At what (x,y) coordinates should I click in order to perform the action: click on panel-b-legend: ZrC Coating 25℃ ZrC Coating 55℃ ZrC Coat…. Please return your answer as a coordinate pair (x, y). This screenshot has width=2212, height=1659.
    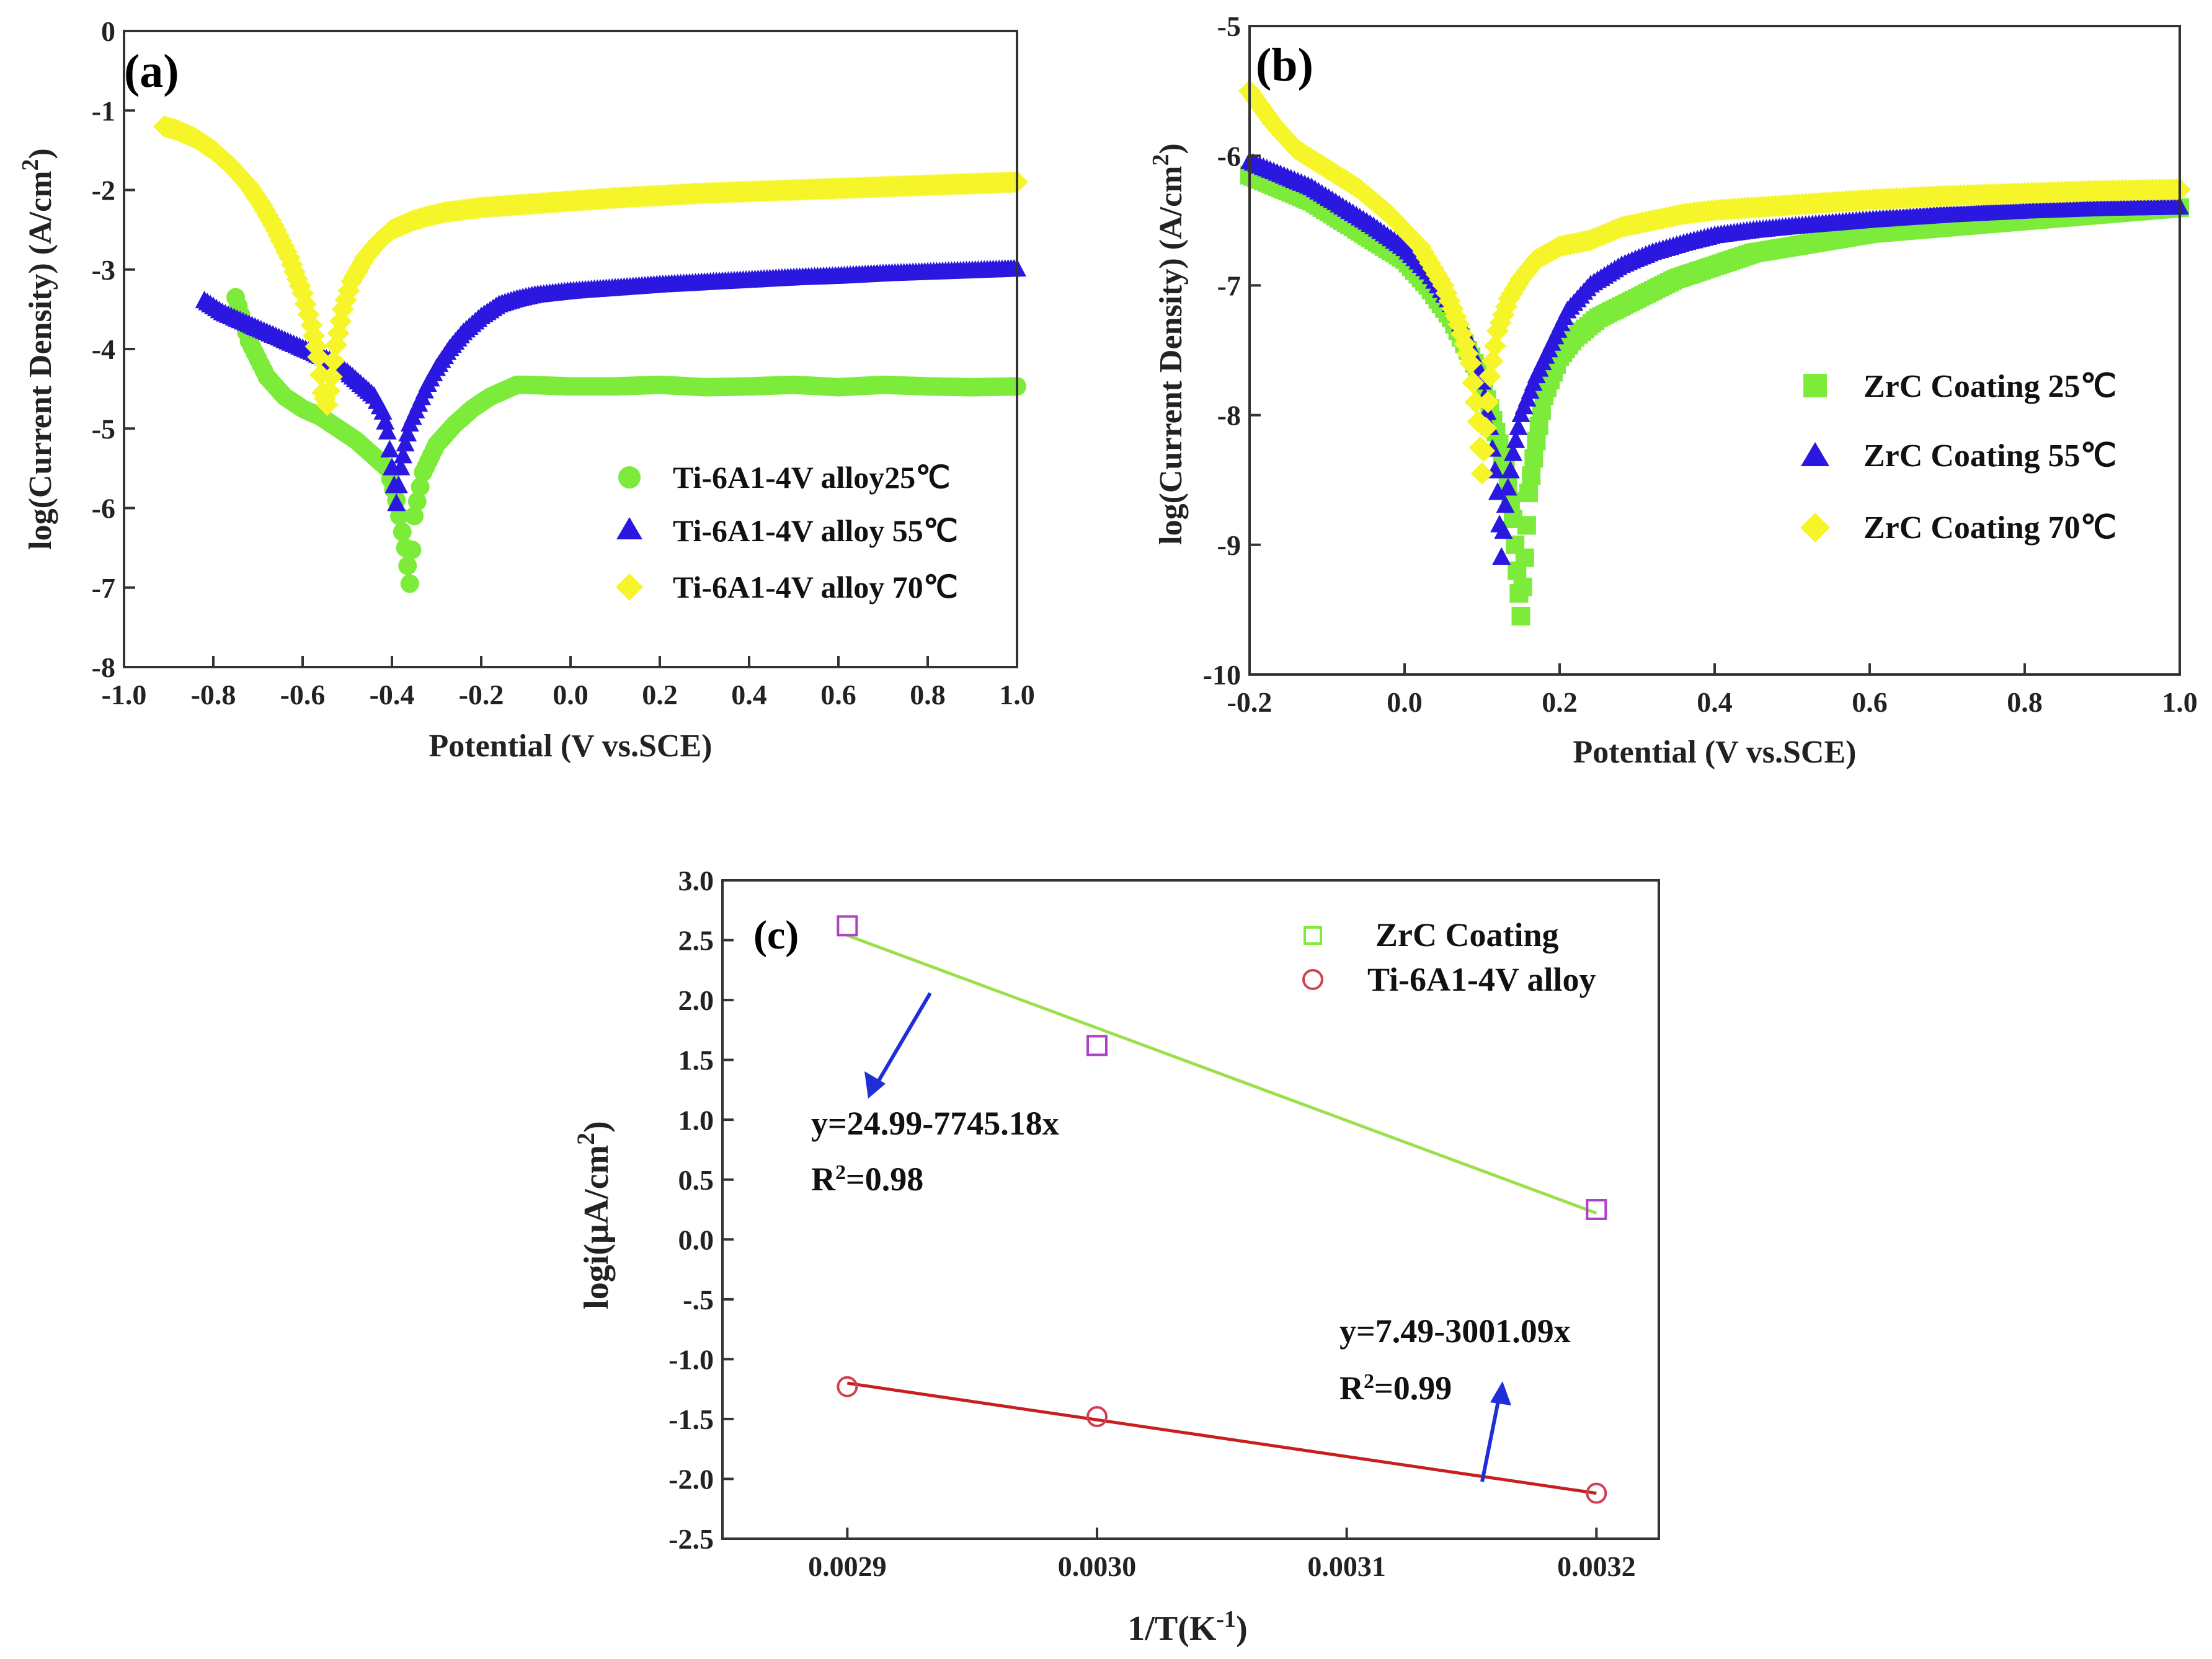
    Looking at the image, I should click on (1958, 457).